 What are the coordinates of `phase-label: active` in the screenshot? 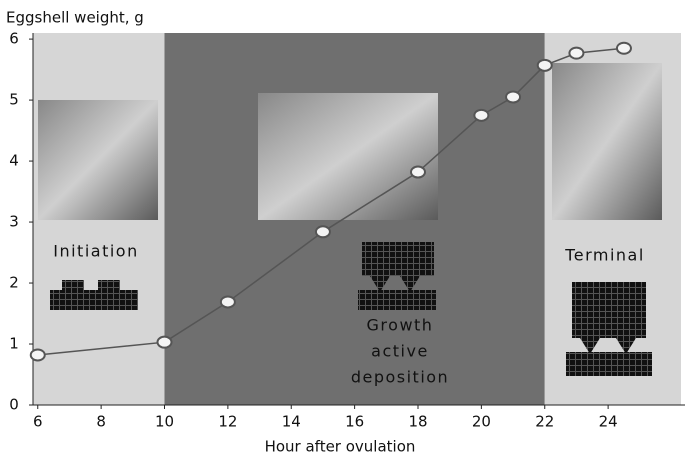 It's located at (400, 351).